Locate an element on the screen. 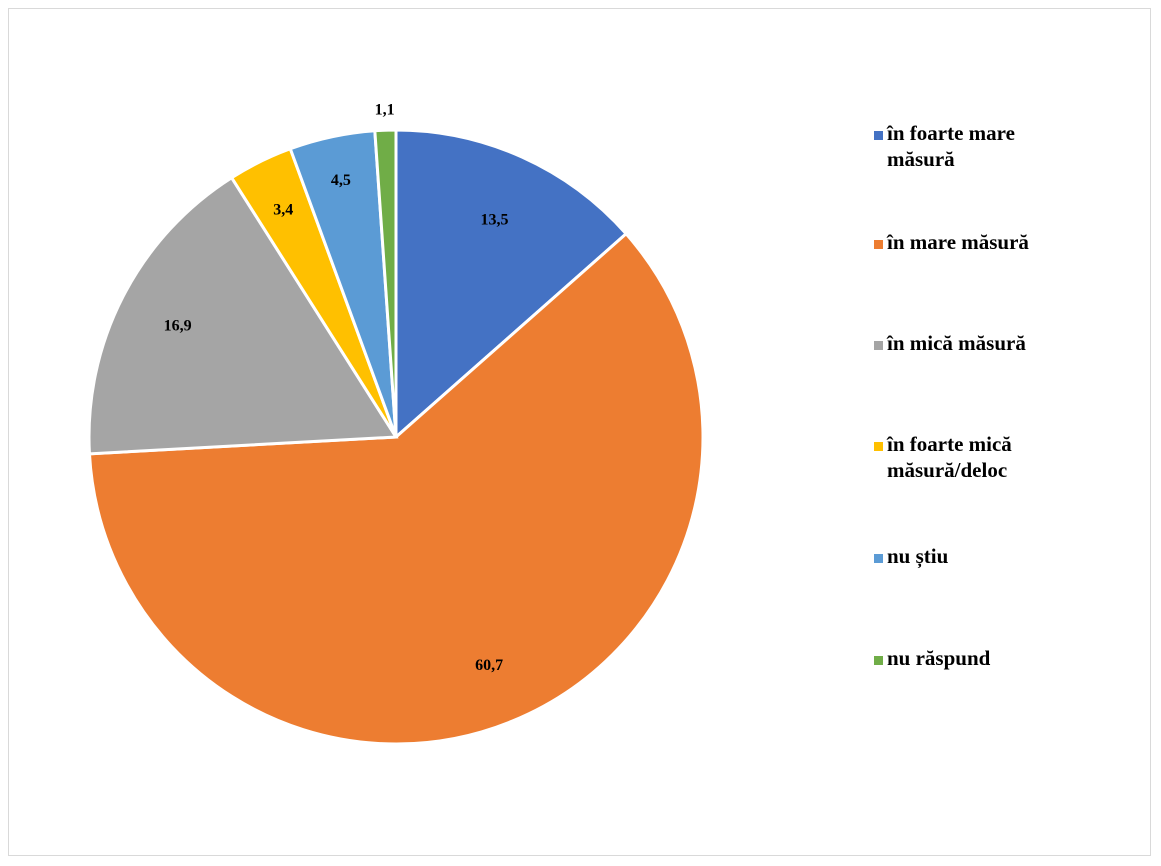 This screenshot has height=866, width=1161. slice-value-label: 4,5 is located at coordinates (341, 180).